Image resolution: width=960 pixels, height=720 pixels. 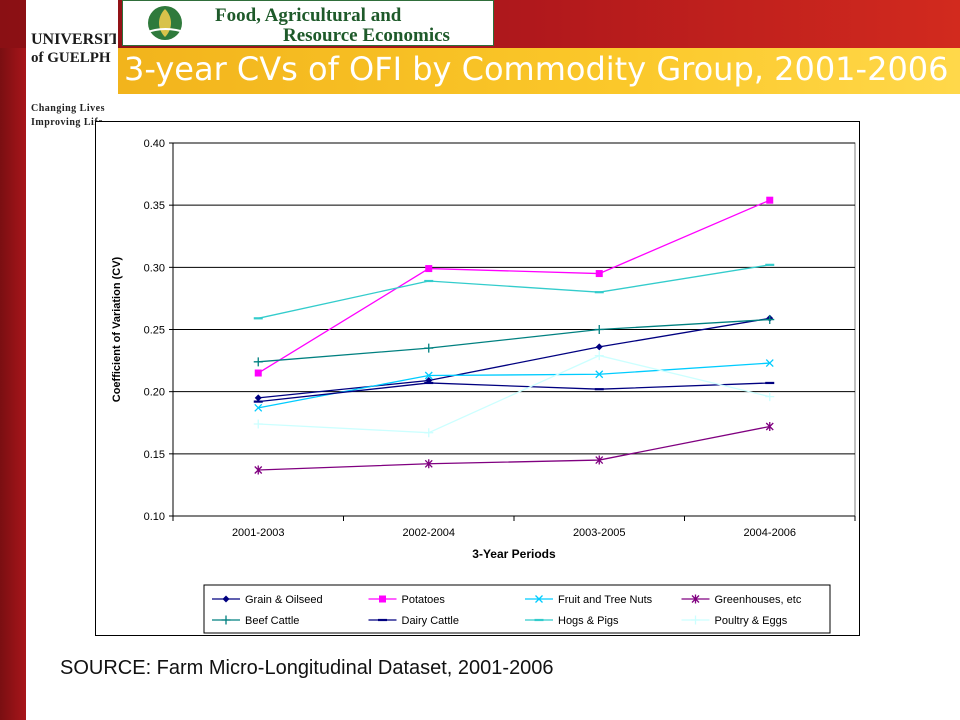 I want to click on y-tick-label: 0.25, so click(x=154, y=331).